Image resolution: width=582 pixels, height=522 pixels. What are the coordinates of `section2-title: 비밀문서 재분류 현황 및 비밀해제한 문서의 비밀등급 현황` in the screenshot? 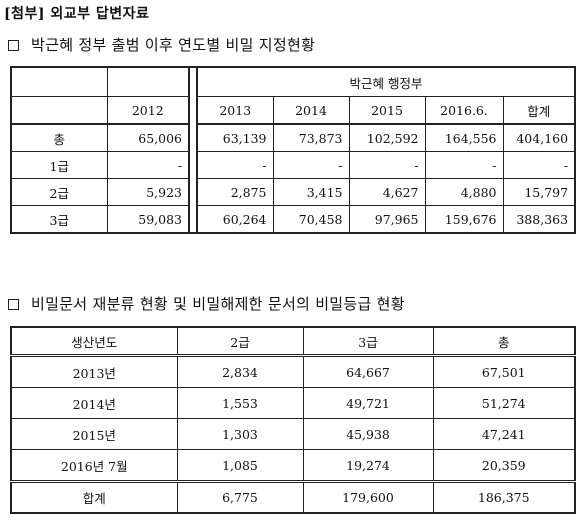 It's located at (218, 304).